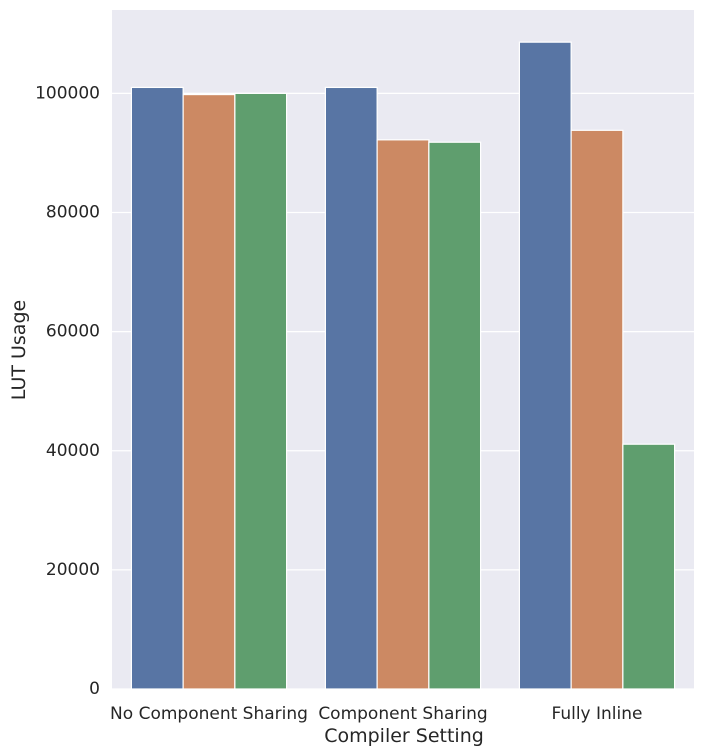 This screenshot has width=705, height=755. Describe the element at coordinates (94, 689) in the screenshot. I see `y-tick-label: 0` at that location.